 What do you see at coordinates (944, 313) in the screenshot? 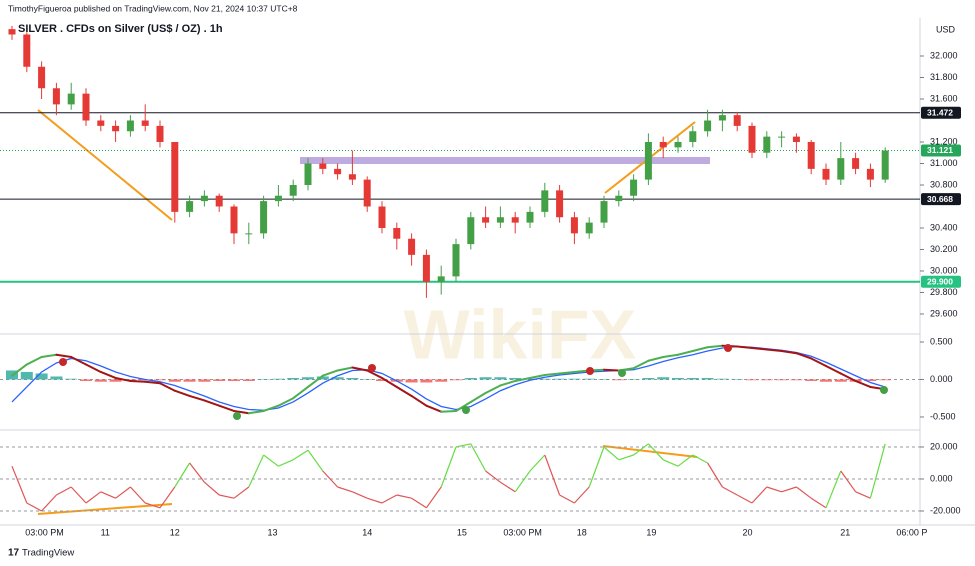
I see `y-tick-label: 29.600` at bounding box center [944, 313].